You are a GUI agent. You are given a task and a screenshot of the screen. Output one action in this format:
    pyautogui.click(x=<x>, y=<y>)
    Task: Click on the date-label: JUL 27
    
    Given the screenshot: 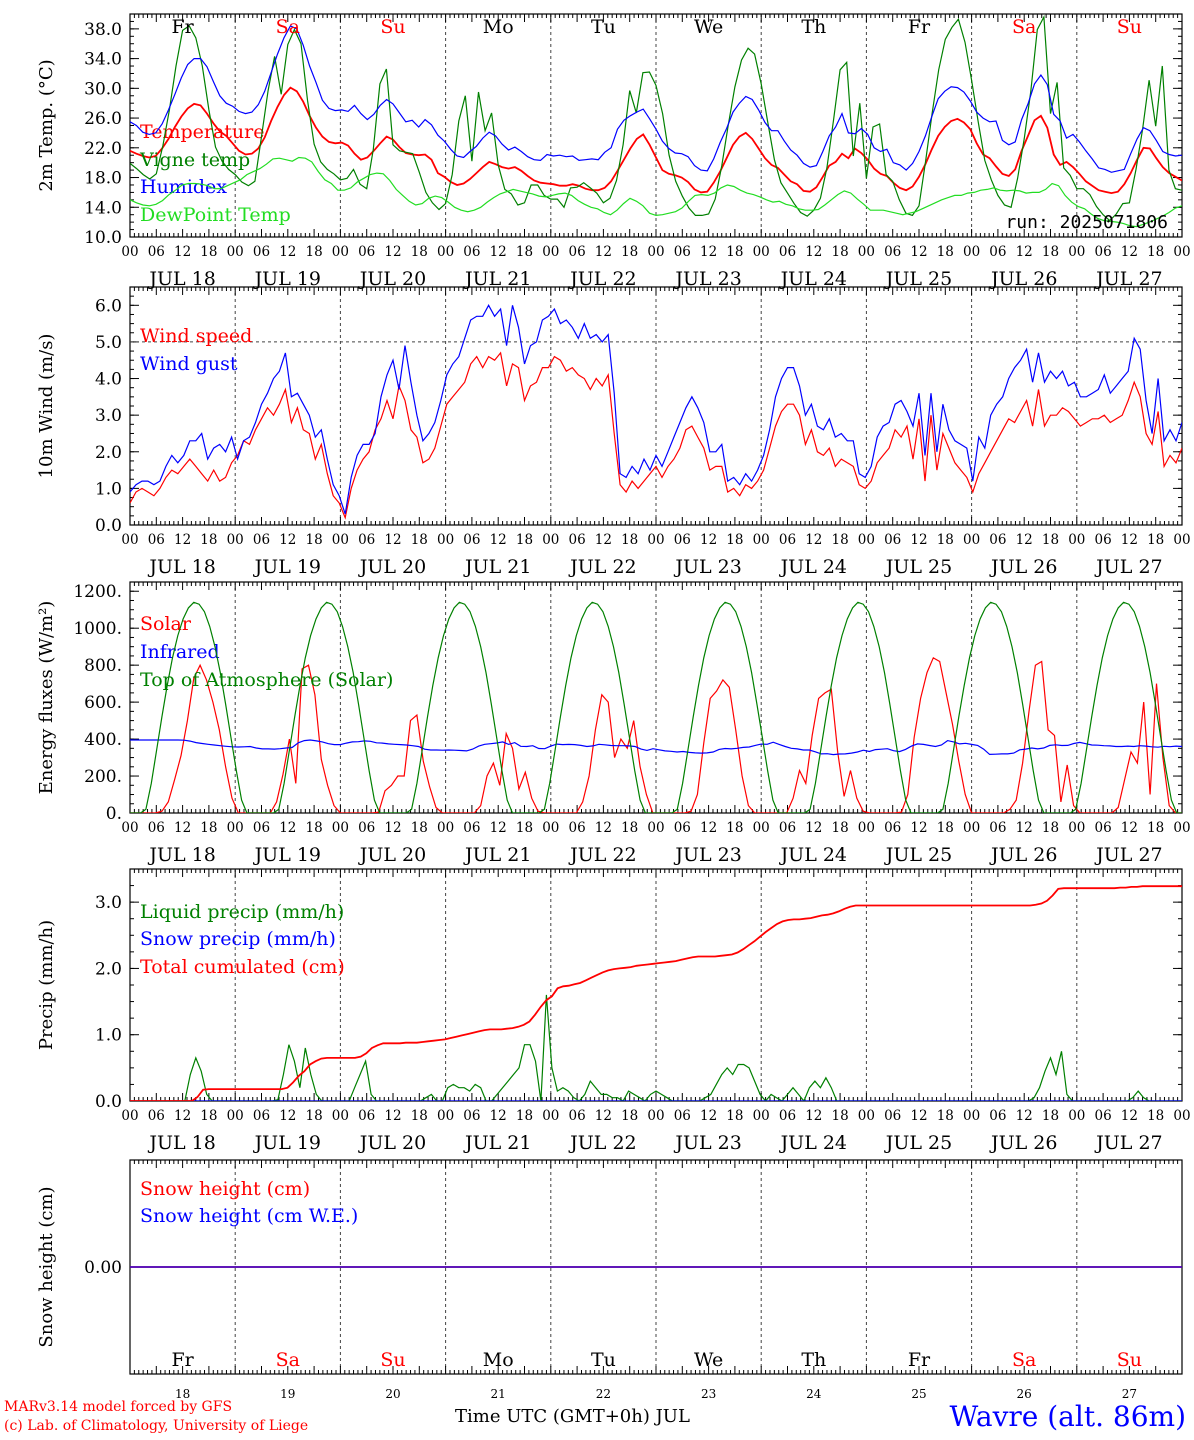 What is the action you would take?
    pyautogui.click(x=1128, y=1143)
    